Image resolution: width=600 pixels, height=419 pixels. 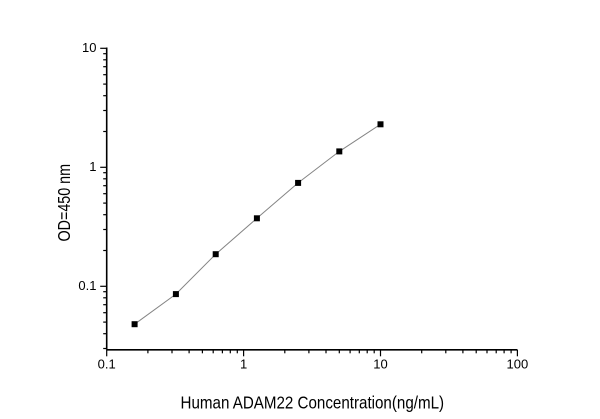 What do you see at coordinates (64, 203) in the screenshot?
I see `svg-text: OD=450 nm` at bounding box center [64, 203].